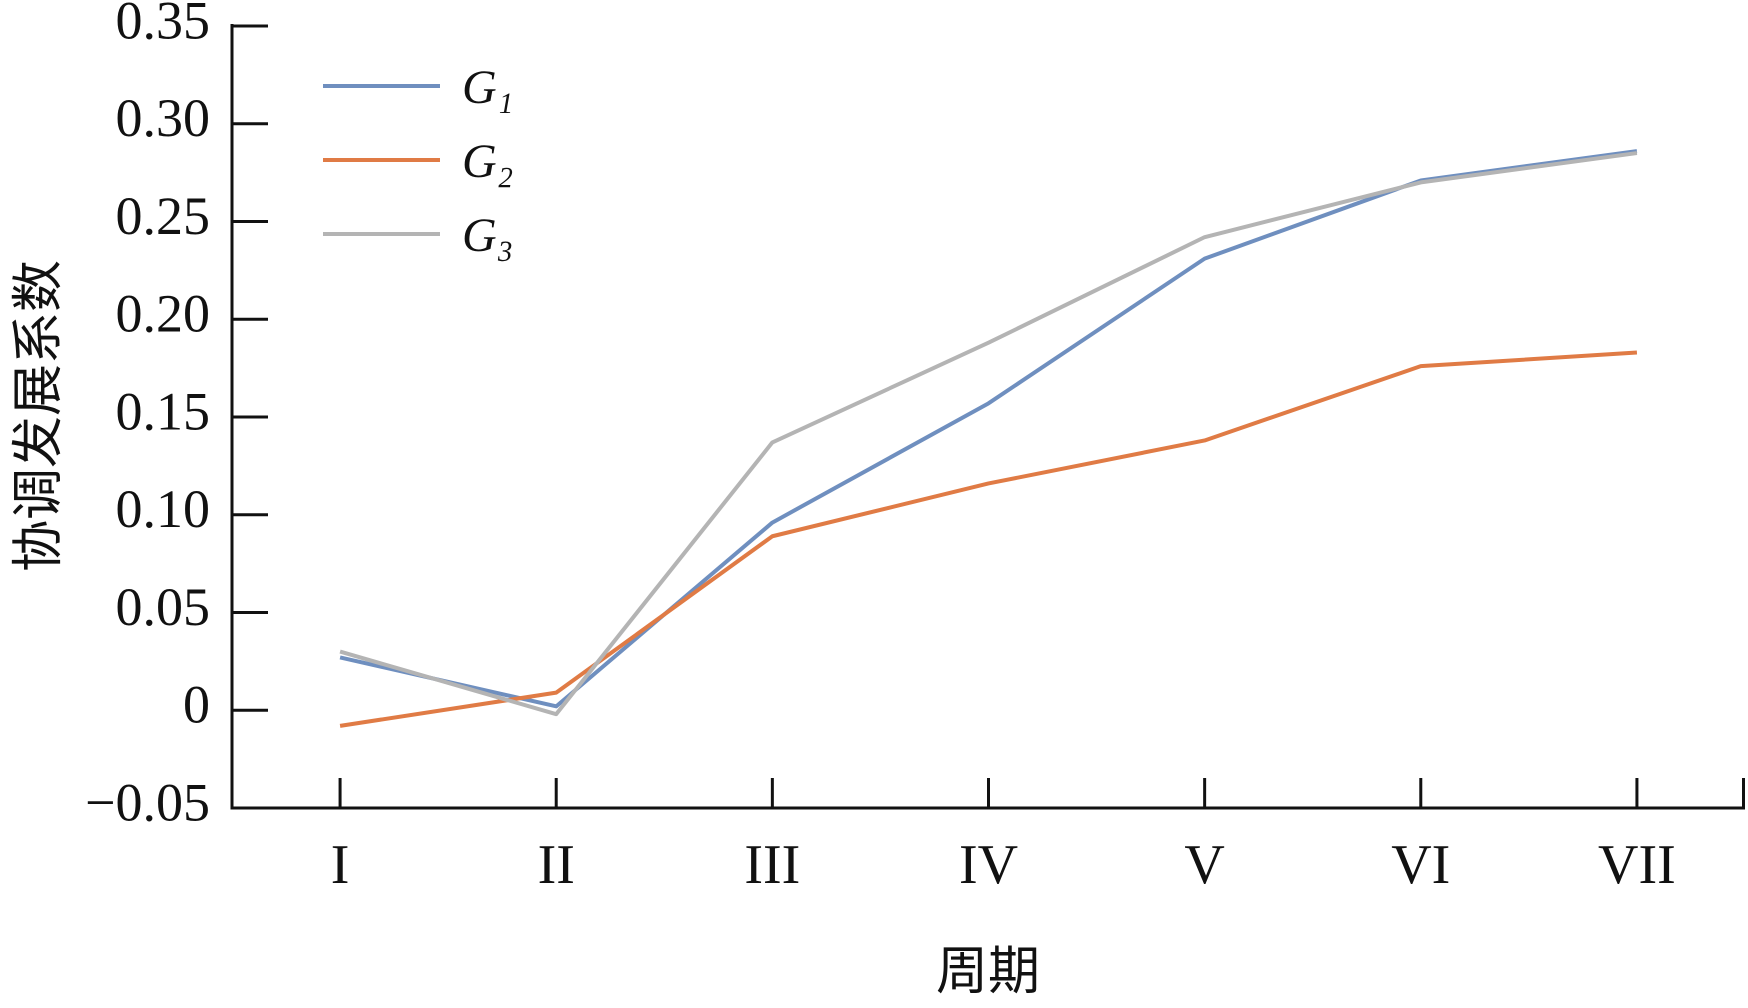 This screenshot has height=1008, width=1748. What do you see at coordinates (163, 314) in the screenshot?
I see `y-tick-label: 0.20` at bounding box center [163, 314].